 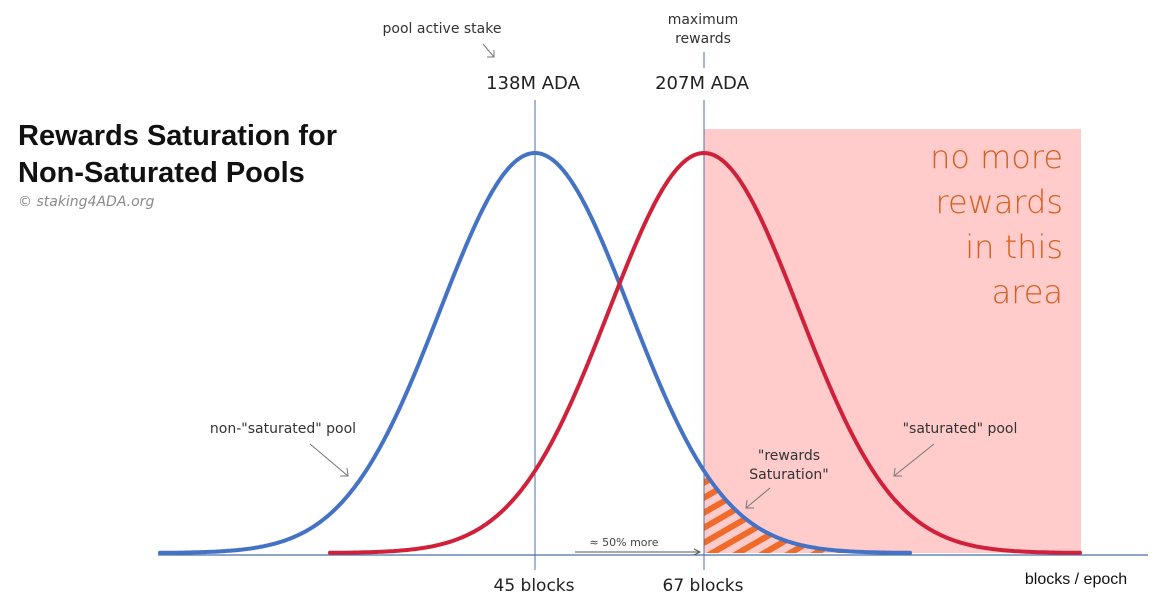 What do you see at coordinates (914, 460) in the screenshot?
I see `saturated-pool-arrow` at bounding box center [914, 460].